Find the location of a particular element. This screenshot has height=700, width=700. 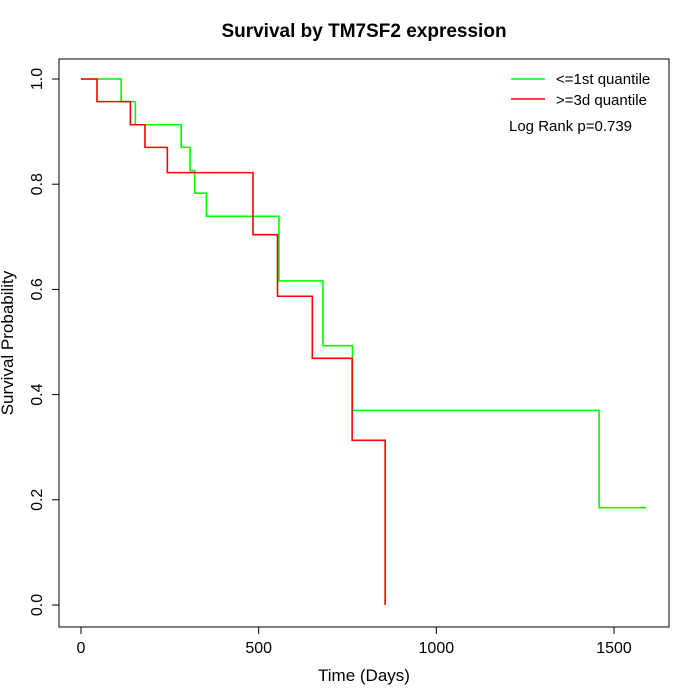

y-axis: 0.0 0.2 0.4 0.6 0.8 1.0 is located at coordinates (44, 342).